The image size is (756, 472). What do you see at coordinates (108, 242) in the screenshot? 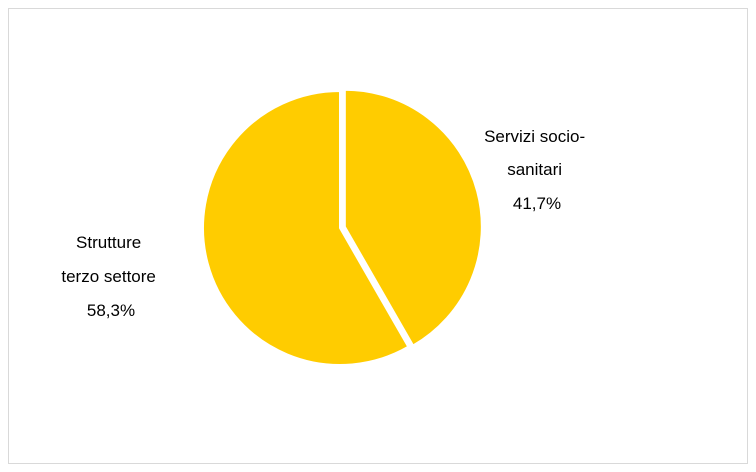
I see `slice-label-strutture-line1: Strutture` at bounding box center [108, 242].